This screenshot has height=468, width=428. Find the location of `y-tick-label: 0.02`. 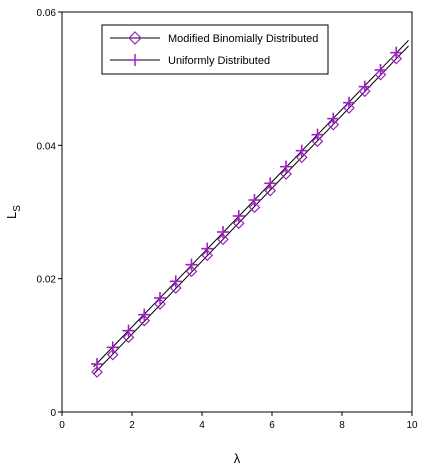

y-tick-label: 0.02 is located at coordinates (47, 280).